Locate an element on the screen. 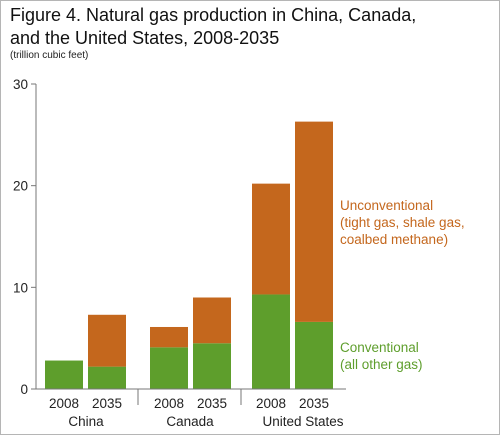 This screenshot has height=435, width=500. y-tick-label: 20 is located at coordinates (20, 186).